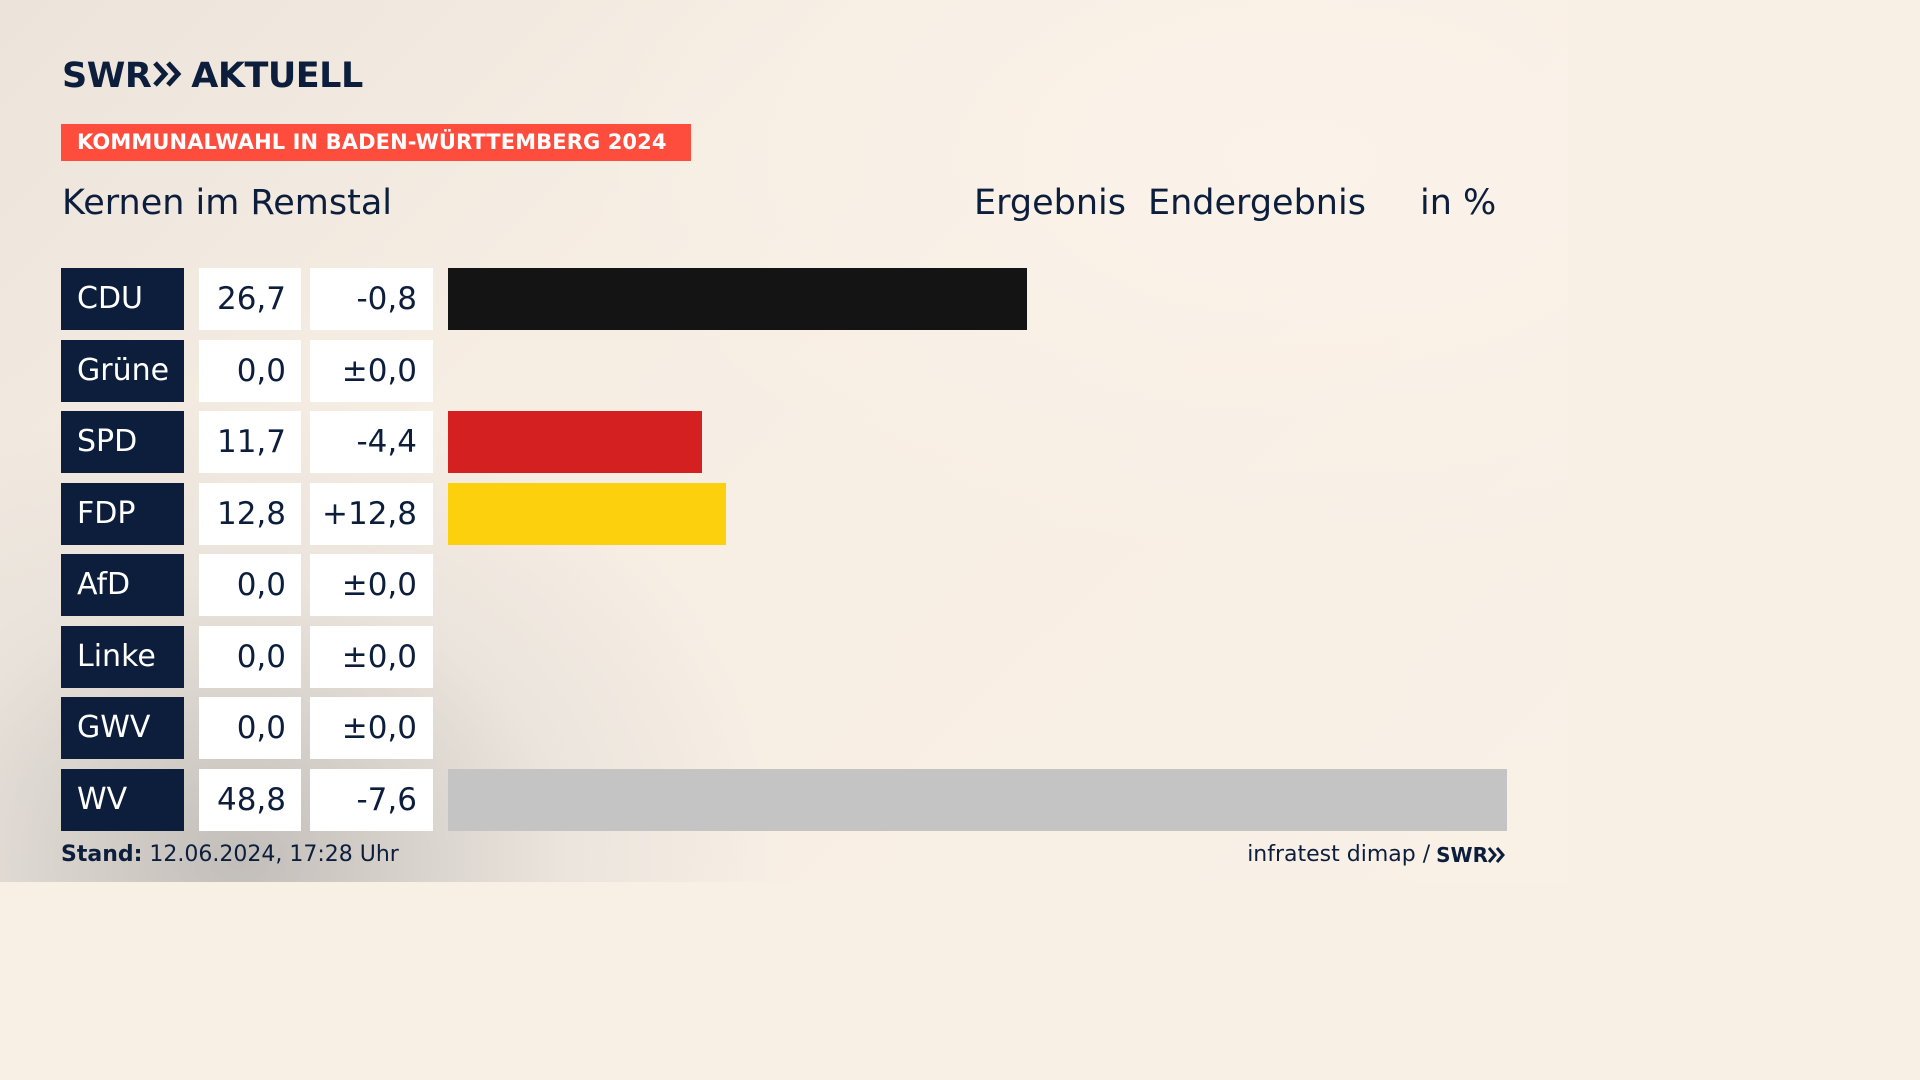  Describe the element at coordinates (122, 585) in the screenshot. I see `party-label: AfD` at that location.